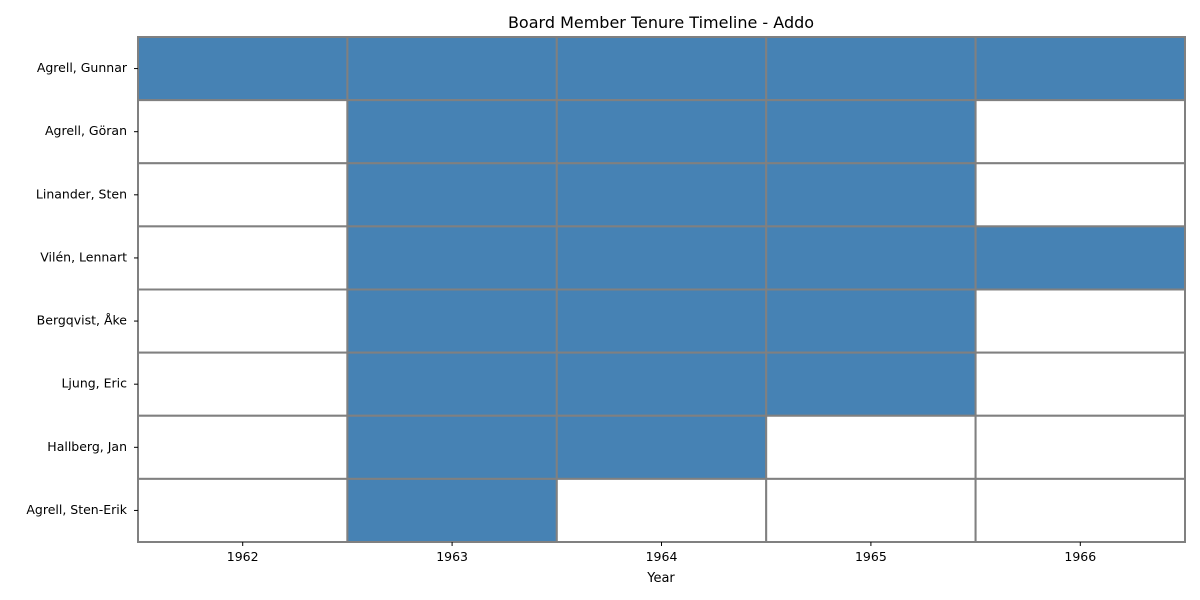 This screenshot has width=1200, height=600. I want to click on chart-title: Board Member Tenure Timeline - Addo, so click(661, 22).